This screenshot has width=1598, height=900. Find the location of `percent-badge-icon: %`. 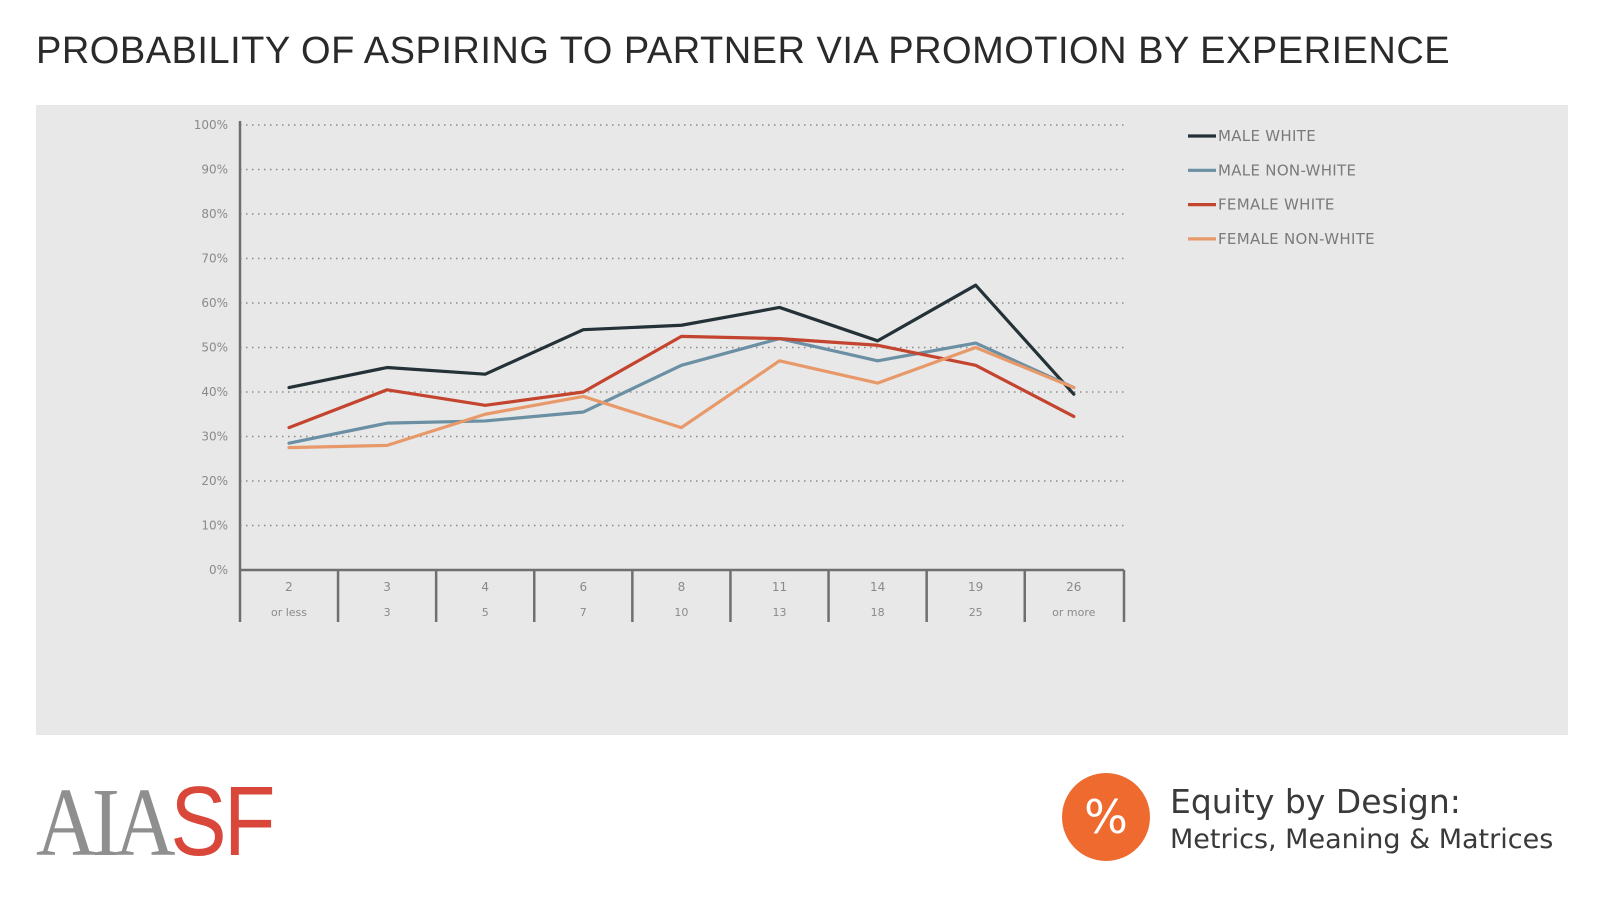

percent-badge-icon: % is located at coordinates (1106, 817).